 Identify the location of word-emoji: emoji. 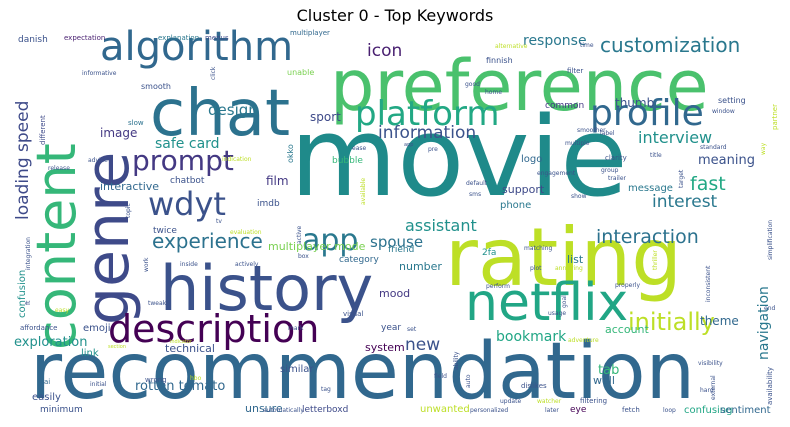
(97, 328).